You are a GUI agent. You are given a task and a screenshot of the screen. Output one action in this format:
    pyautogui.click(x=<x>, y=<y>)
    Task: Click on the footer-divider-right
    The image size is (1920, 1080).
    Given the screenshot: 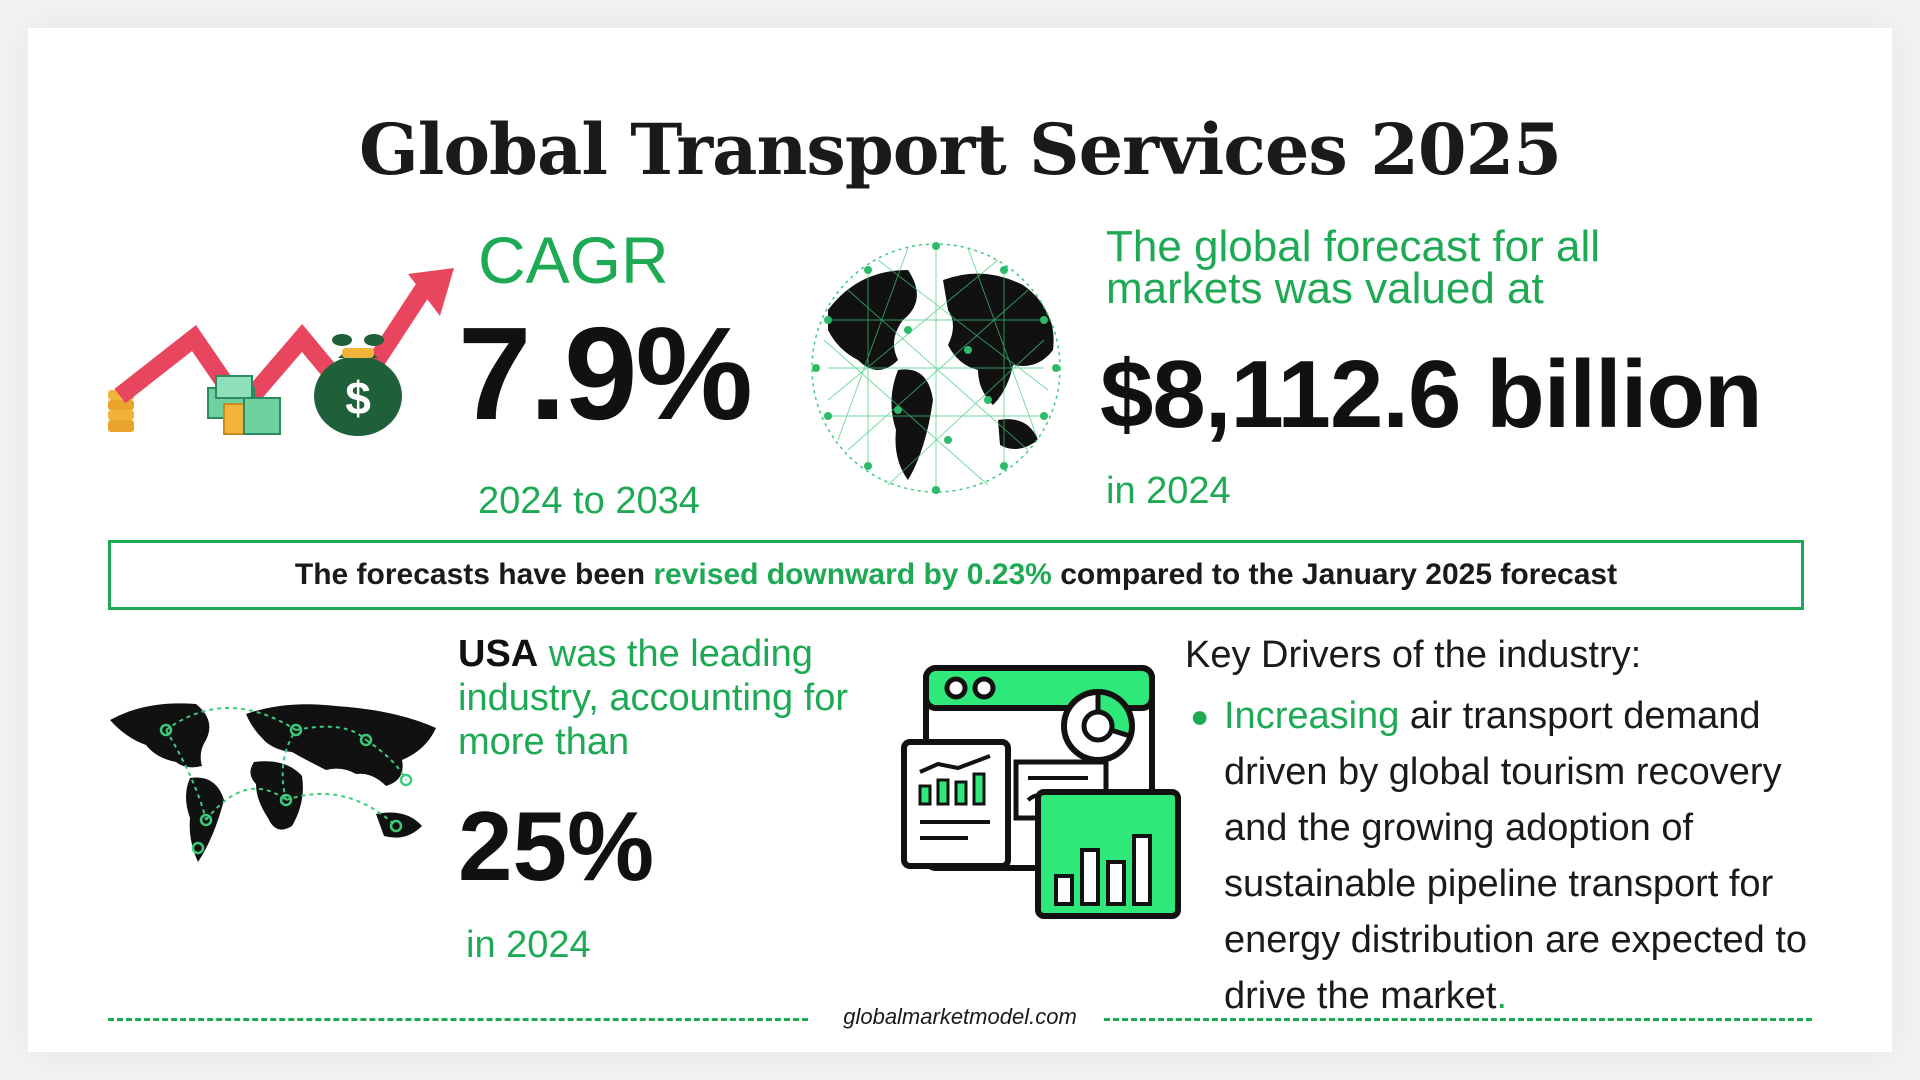 What is the action you would take?
    pyautogui.click(x=1458, y=1019)
    